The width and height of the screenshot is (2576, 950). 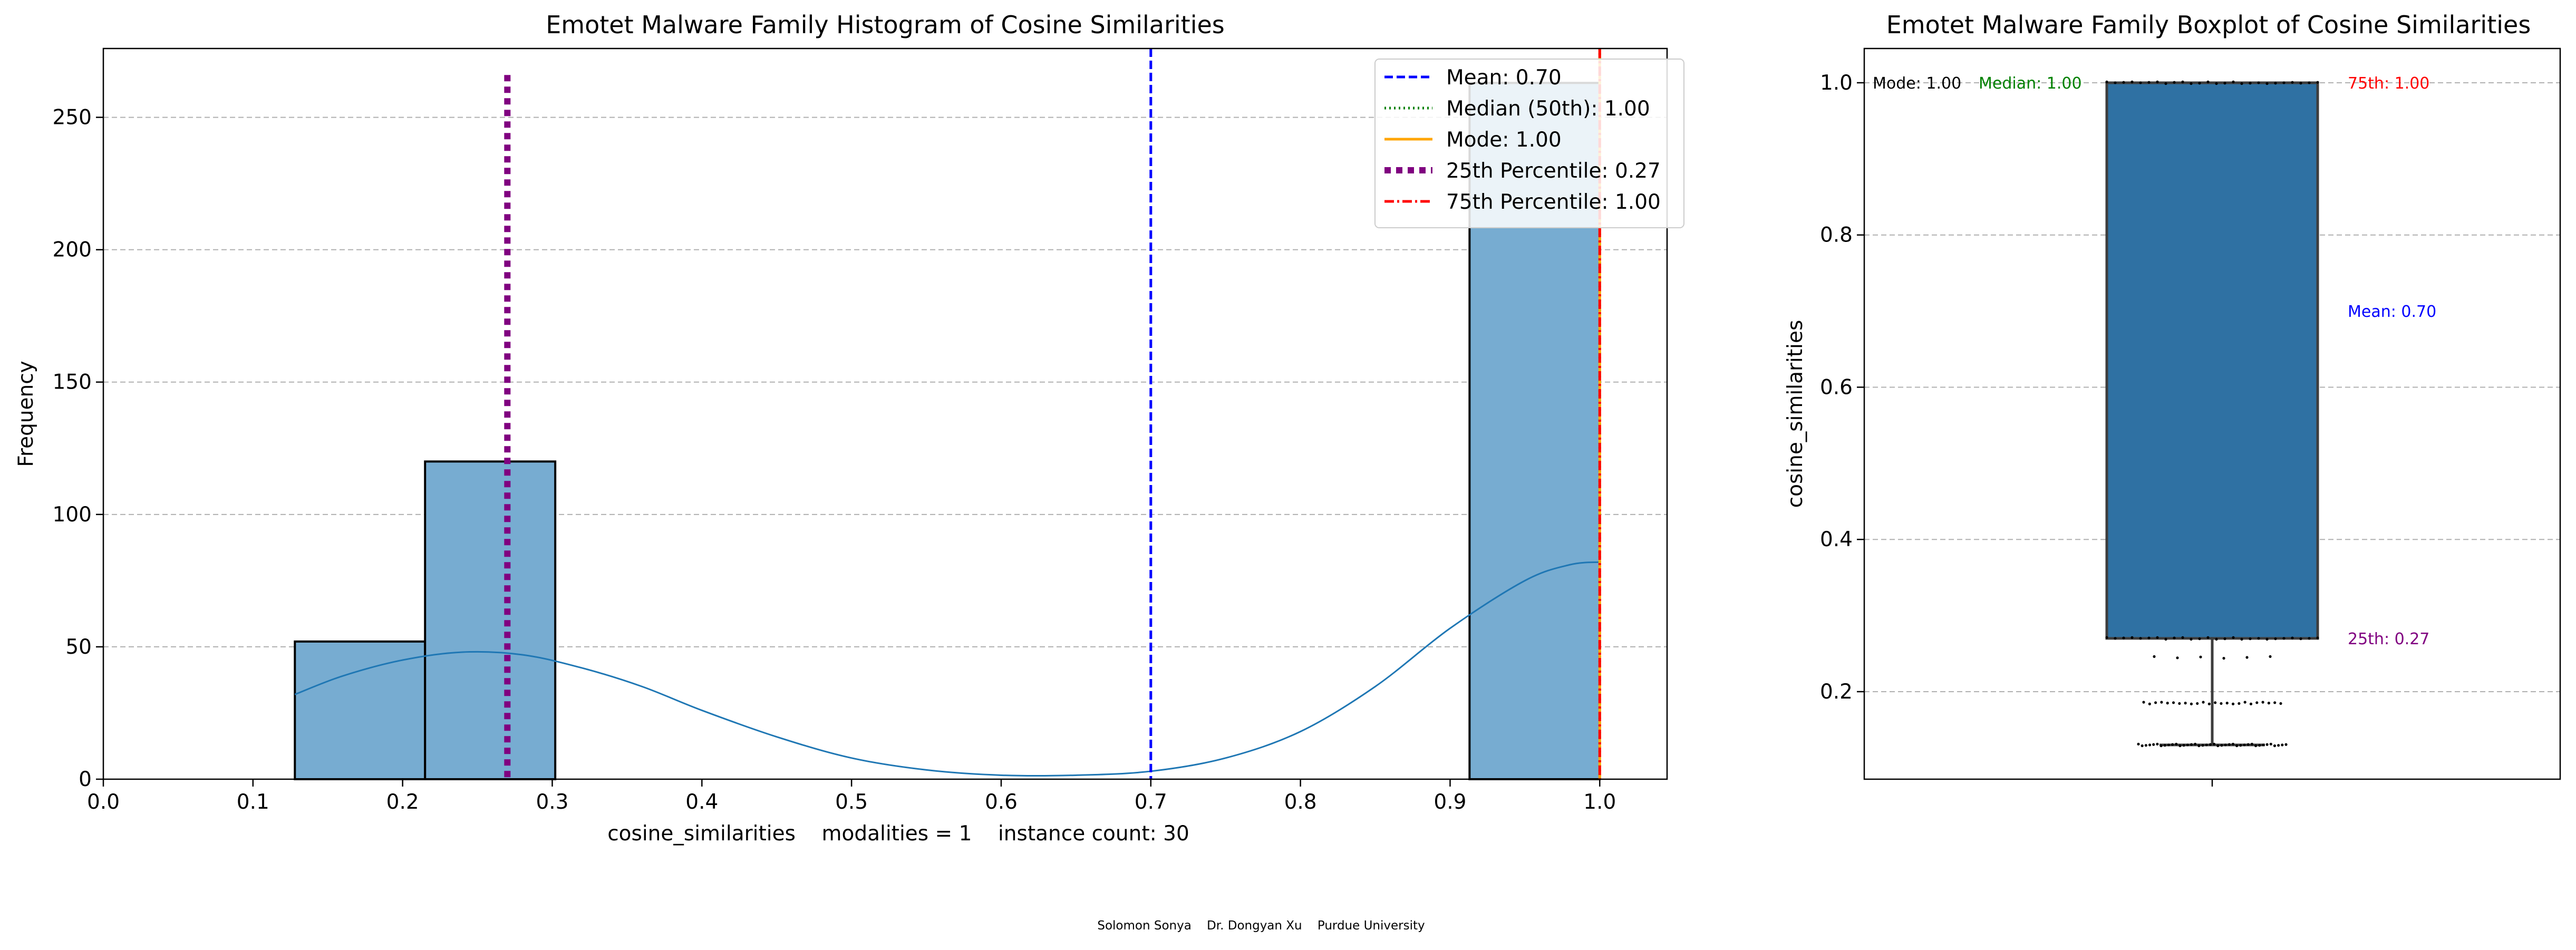 I want to click on y-tick-label: 50, so click(x=78, y=647).